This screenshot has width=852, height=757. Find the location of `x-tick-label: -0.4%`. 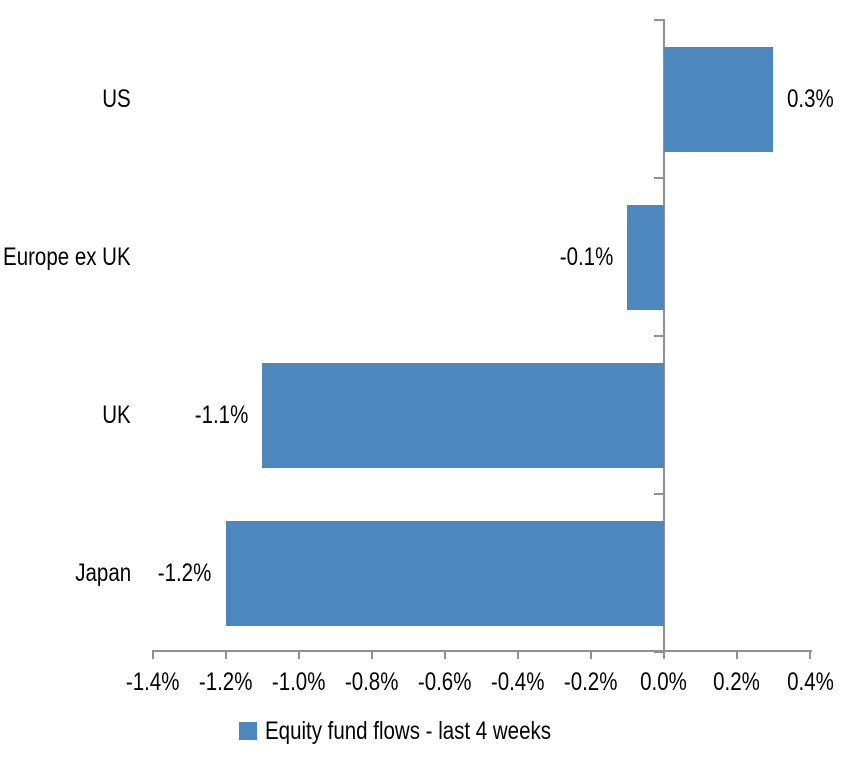

x-tick-label: -0.4% is located at coordinates (518, 682).